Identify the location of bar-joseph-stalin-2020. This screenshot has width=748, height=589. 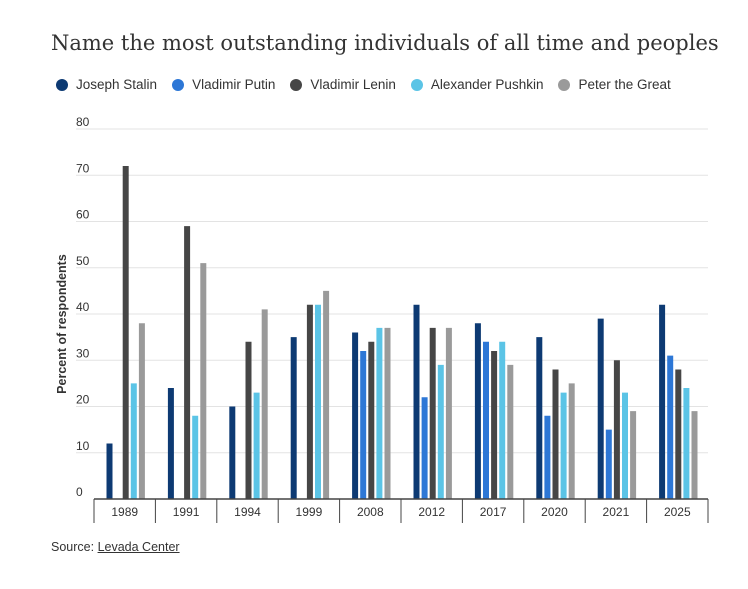
(539, 418).